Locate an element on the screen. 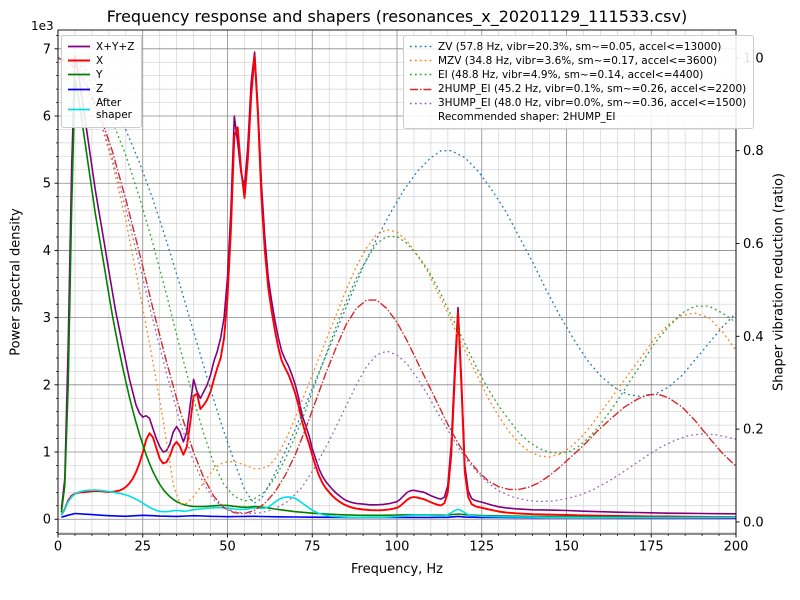 The height and width of the screenshot is (600, 800). y-left-tick-label: 0 is located at coordinates (47, 520).